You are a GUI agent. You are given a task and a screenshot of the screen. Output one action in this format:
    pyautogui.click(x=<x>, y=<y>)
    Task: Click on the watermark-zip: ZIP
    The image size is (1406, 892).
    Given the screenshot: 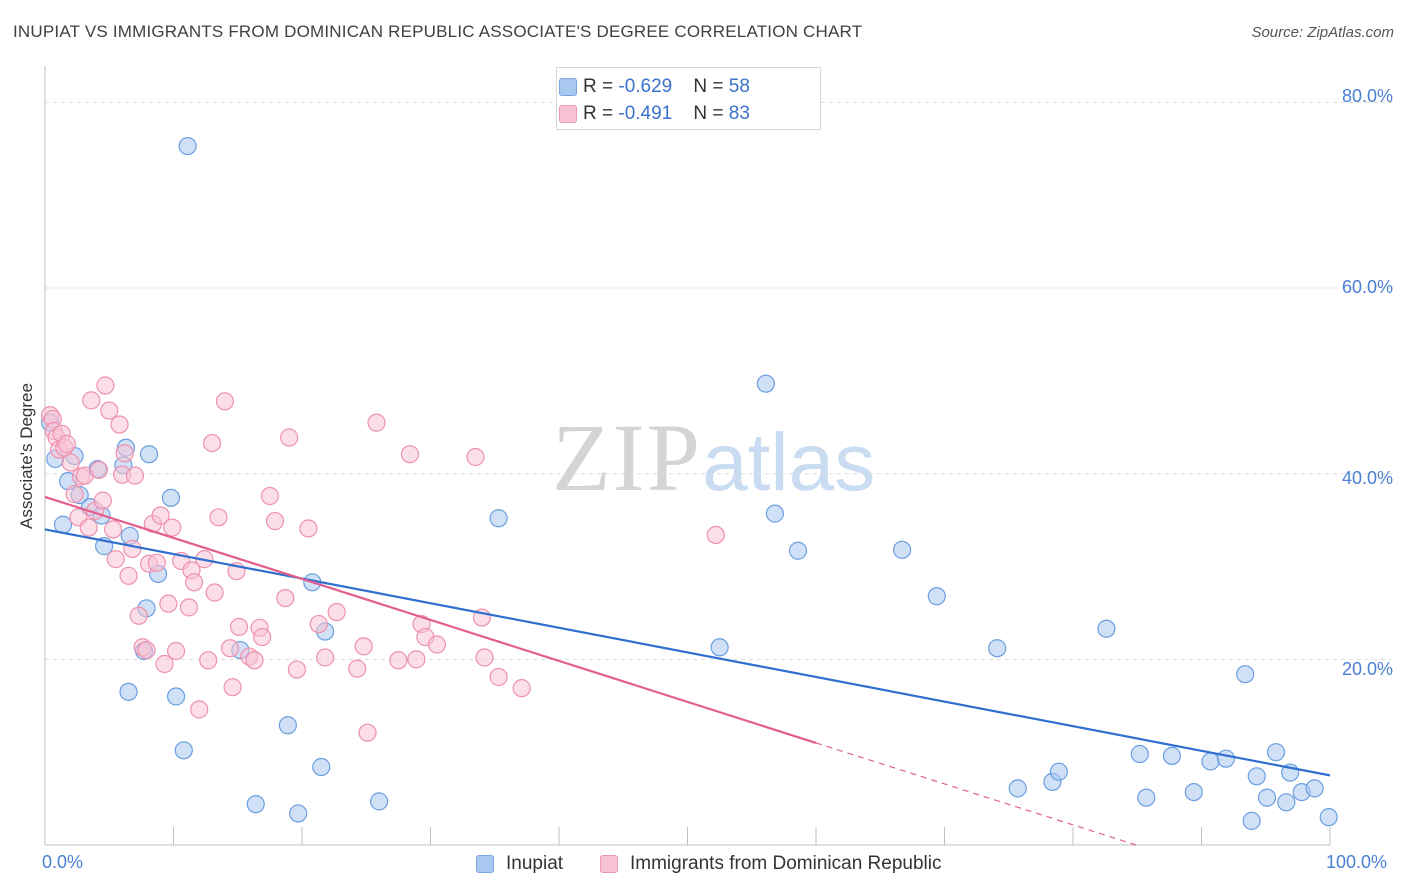 What is the action you would take?
    pyautogui.click(x=627, y=457)
    